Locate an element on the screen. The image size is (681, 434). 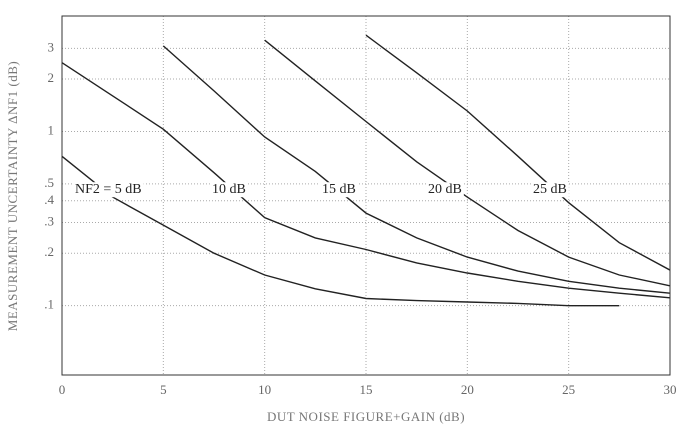
x-tick-label: 20 is located at coordinates (467, 389).